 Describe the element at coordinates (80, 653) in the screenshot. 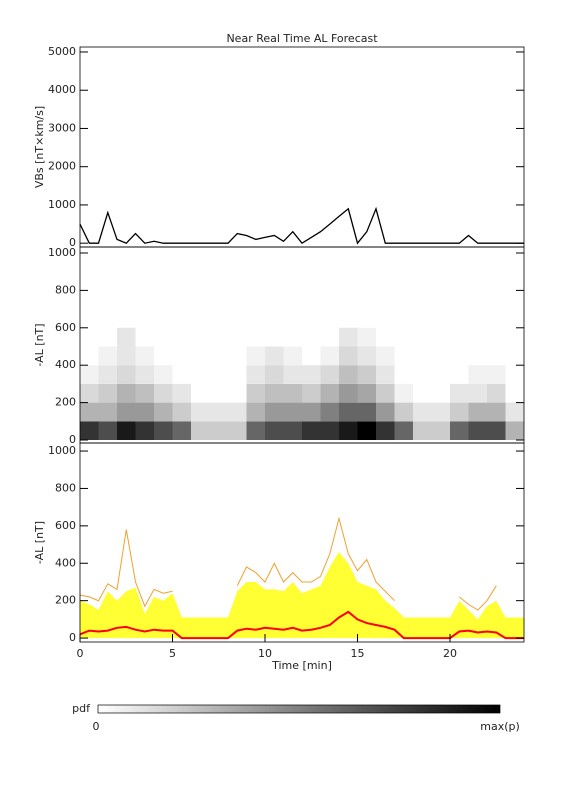

I see `x-tick-label: 0` at that location.